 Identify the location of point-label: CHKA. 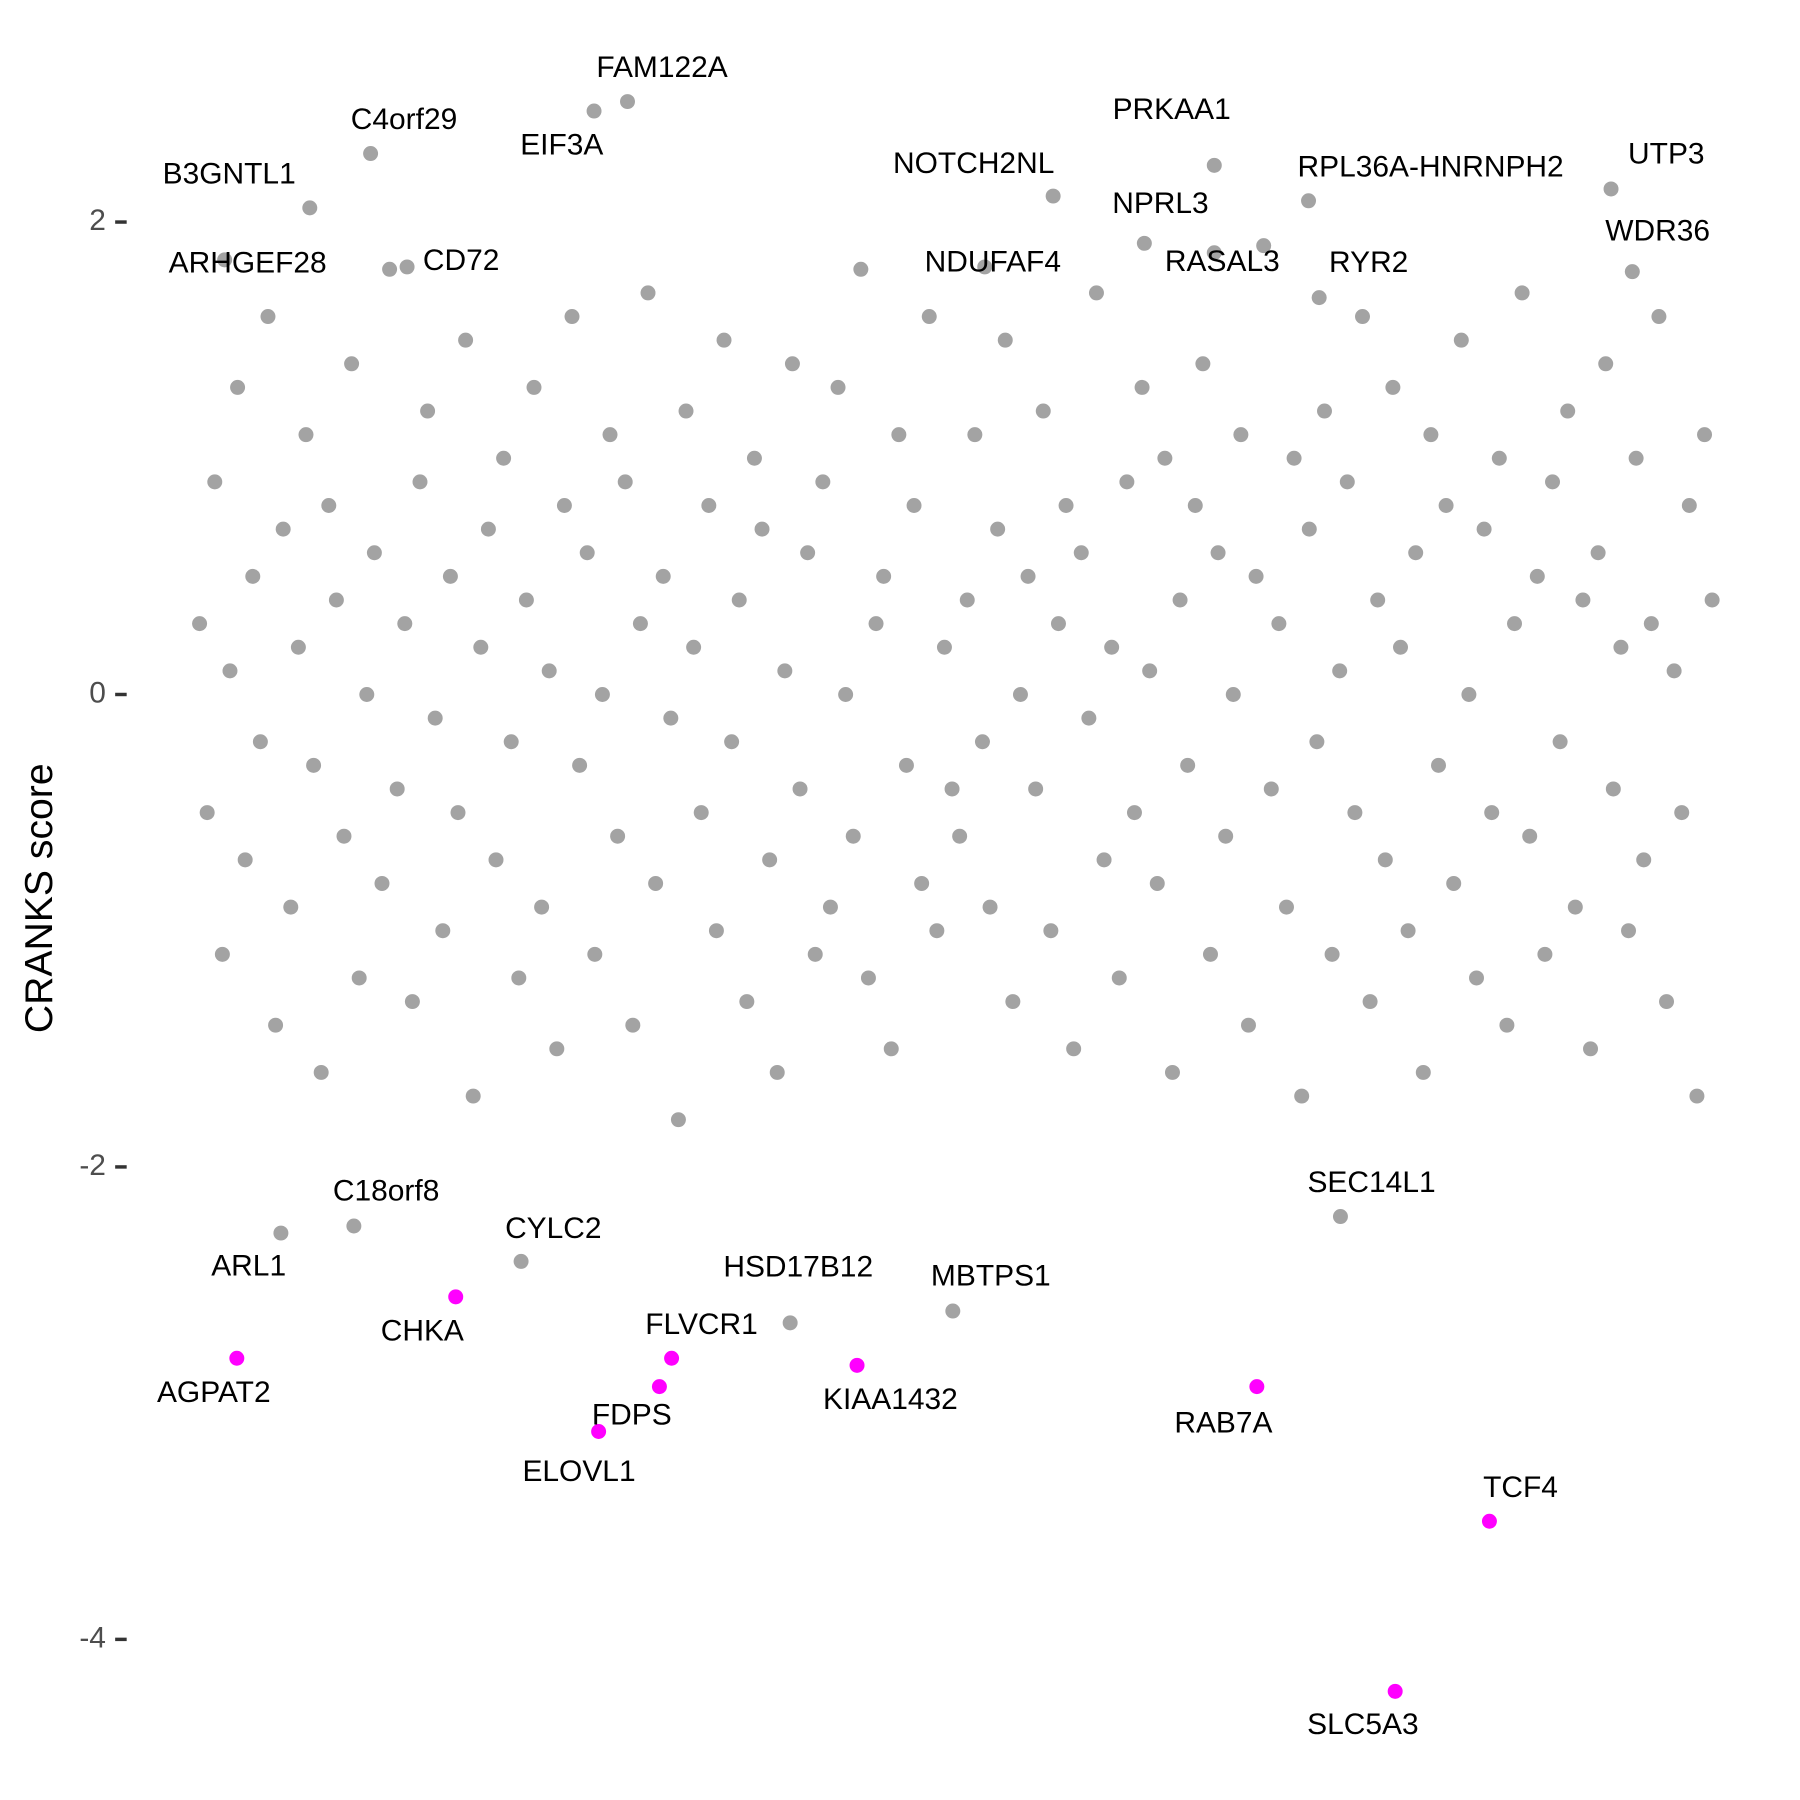
(422, 1330).